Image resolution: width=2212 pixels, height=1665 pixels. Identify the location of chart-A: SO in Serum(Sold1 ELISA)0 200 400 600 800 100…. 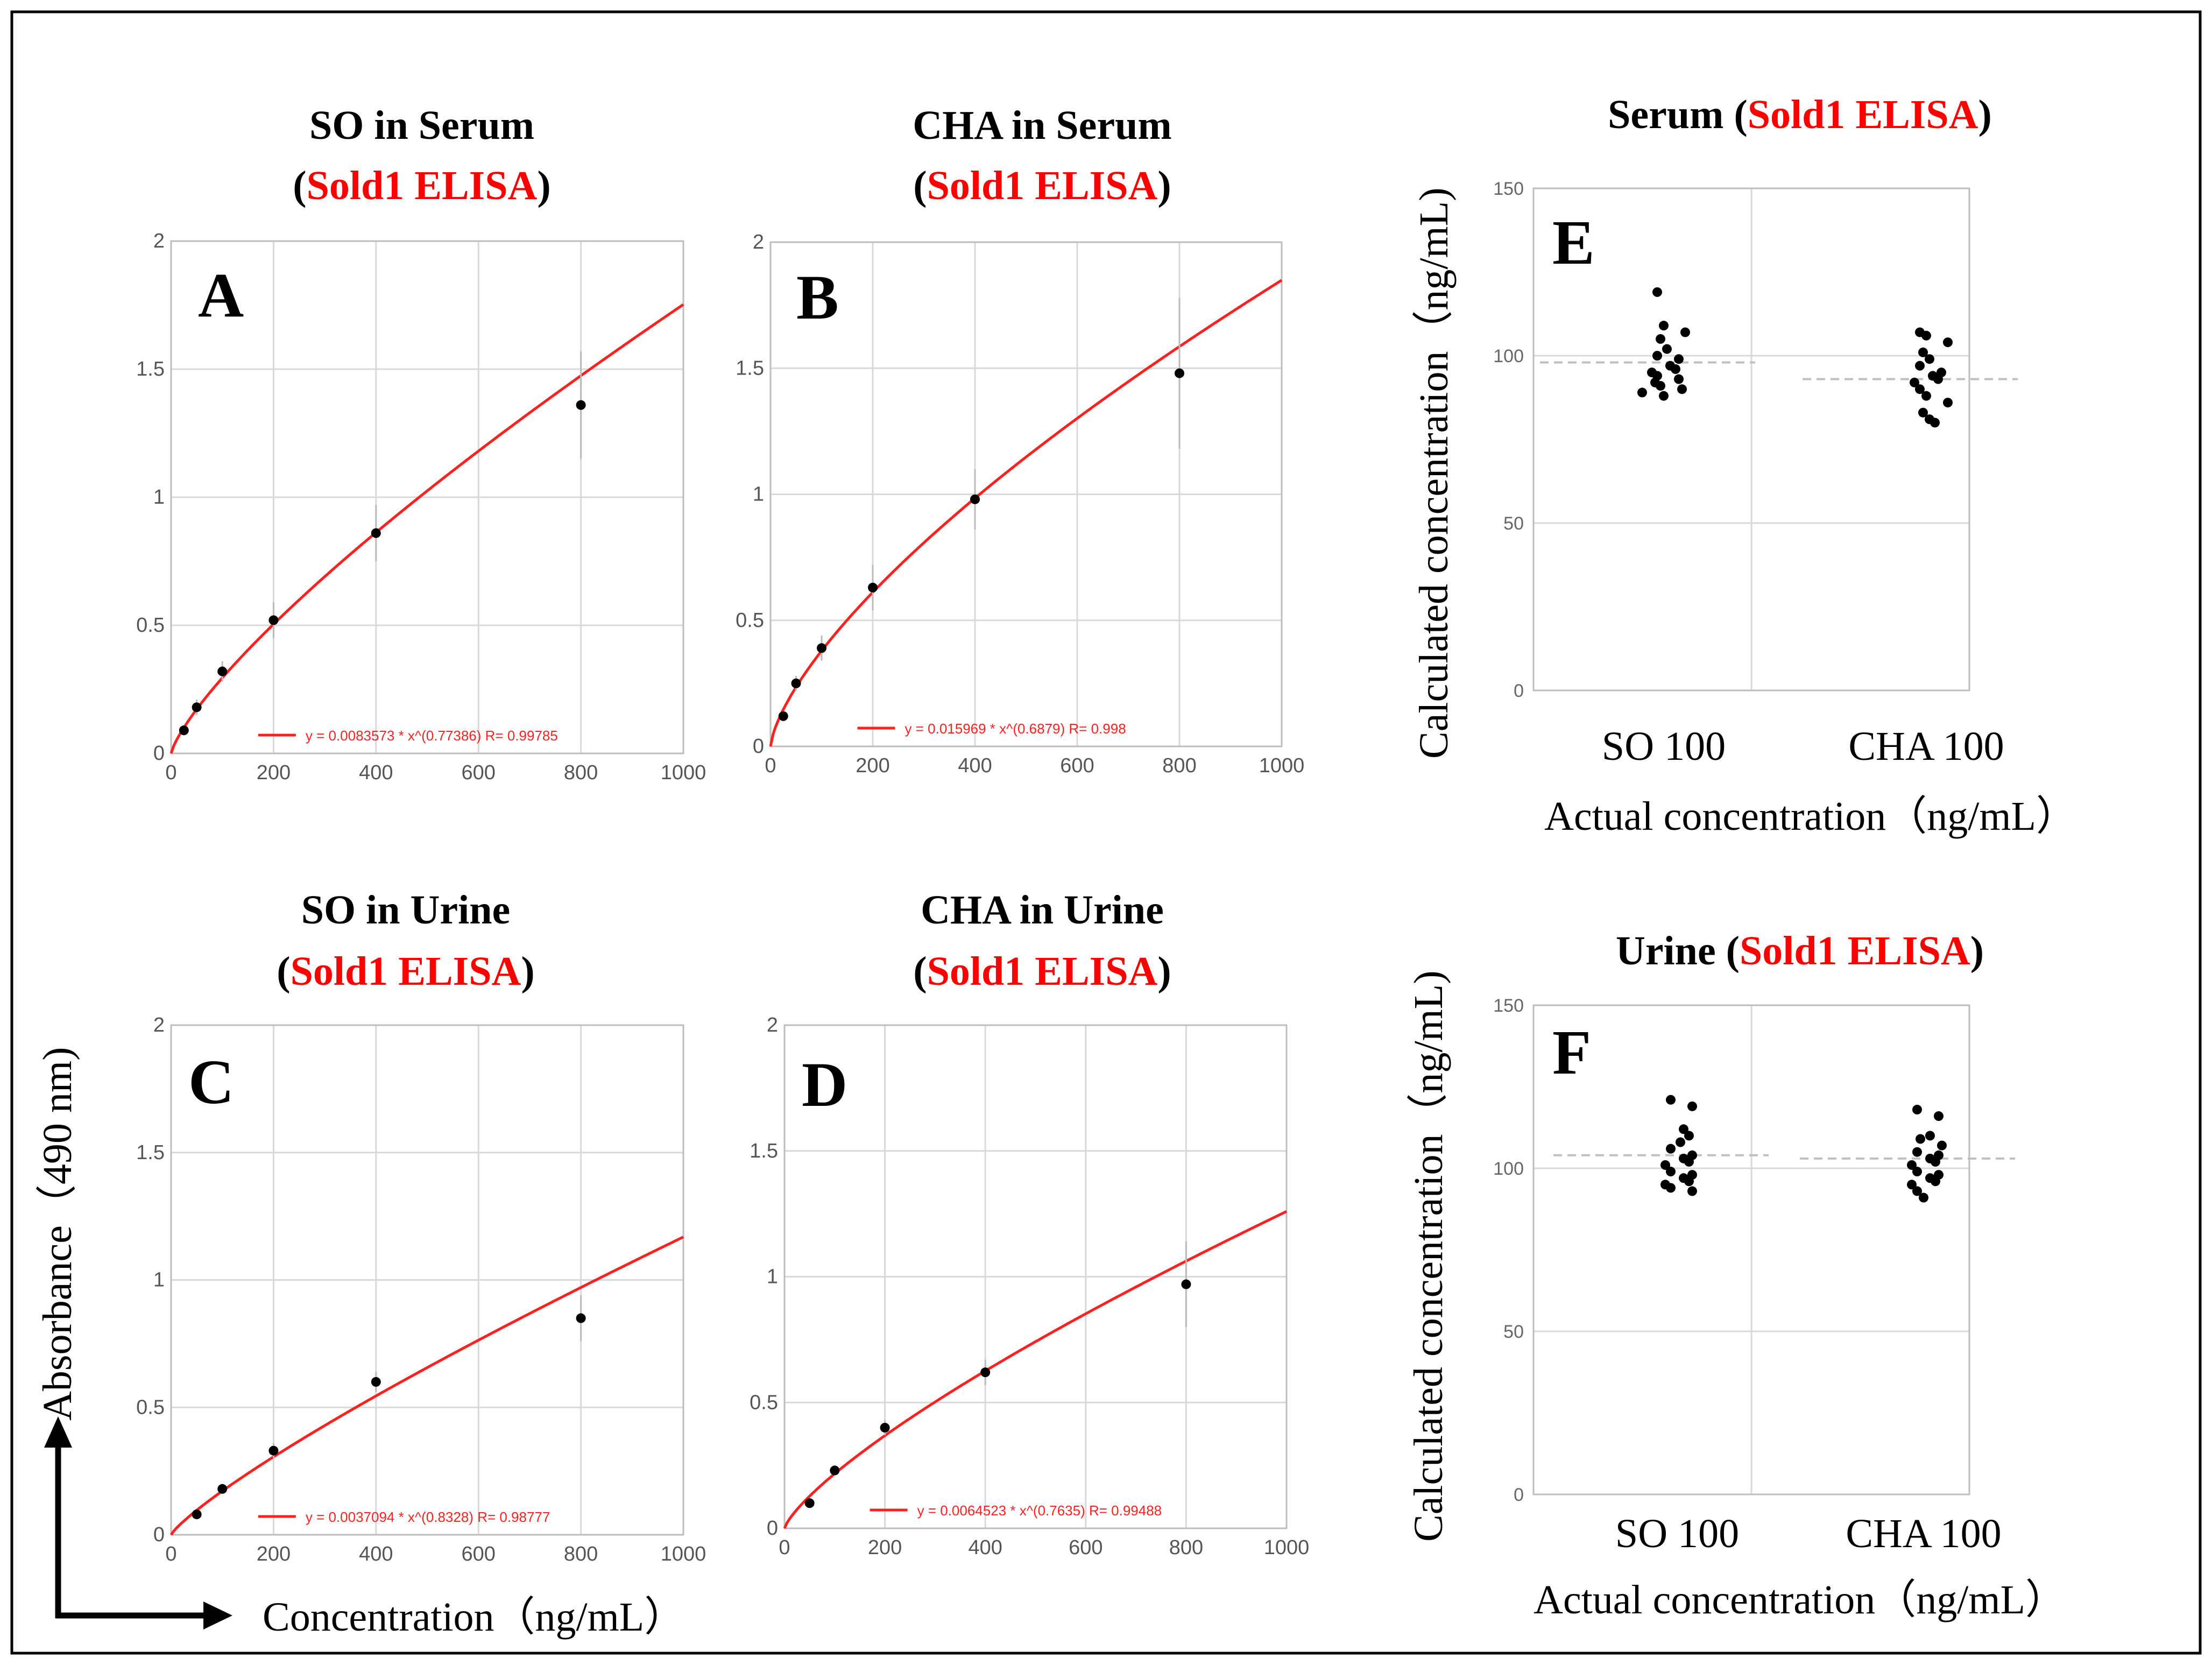
(421, 443).